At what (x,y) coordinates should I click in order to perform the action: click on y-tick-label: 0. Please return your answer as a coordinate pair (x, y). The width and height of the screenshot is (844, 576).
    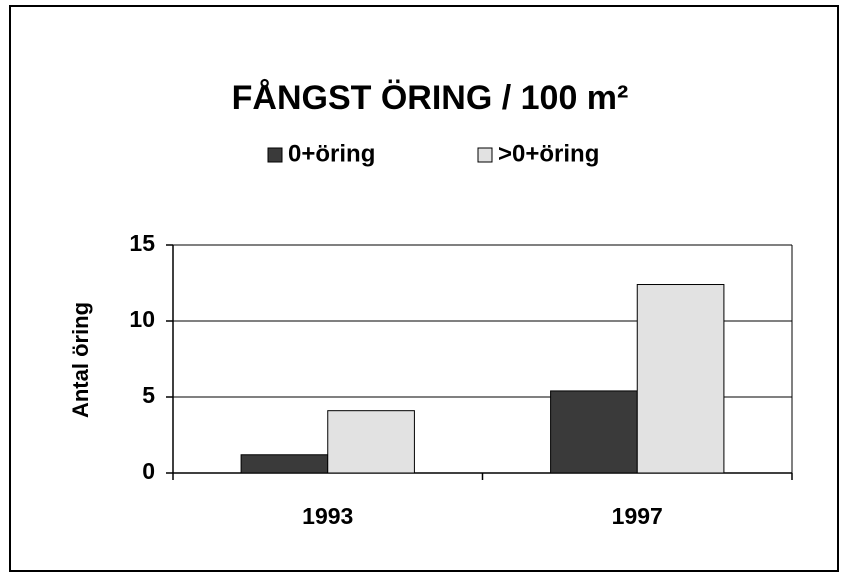
    Looking at the image, I should click on (148, 471).